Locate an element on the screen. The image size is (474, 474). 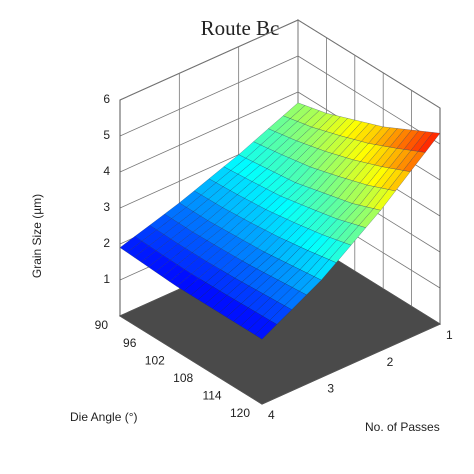
x-tick-label: 90 is located at coordinates (102, 325).